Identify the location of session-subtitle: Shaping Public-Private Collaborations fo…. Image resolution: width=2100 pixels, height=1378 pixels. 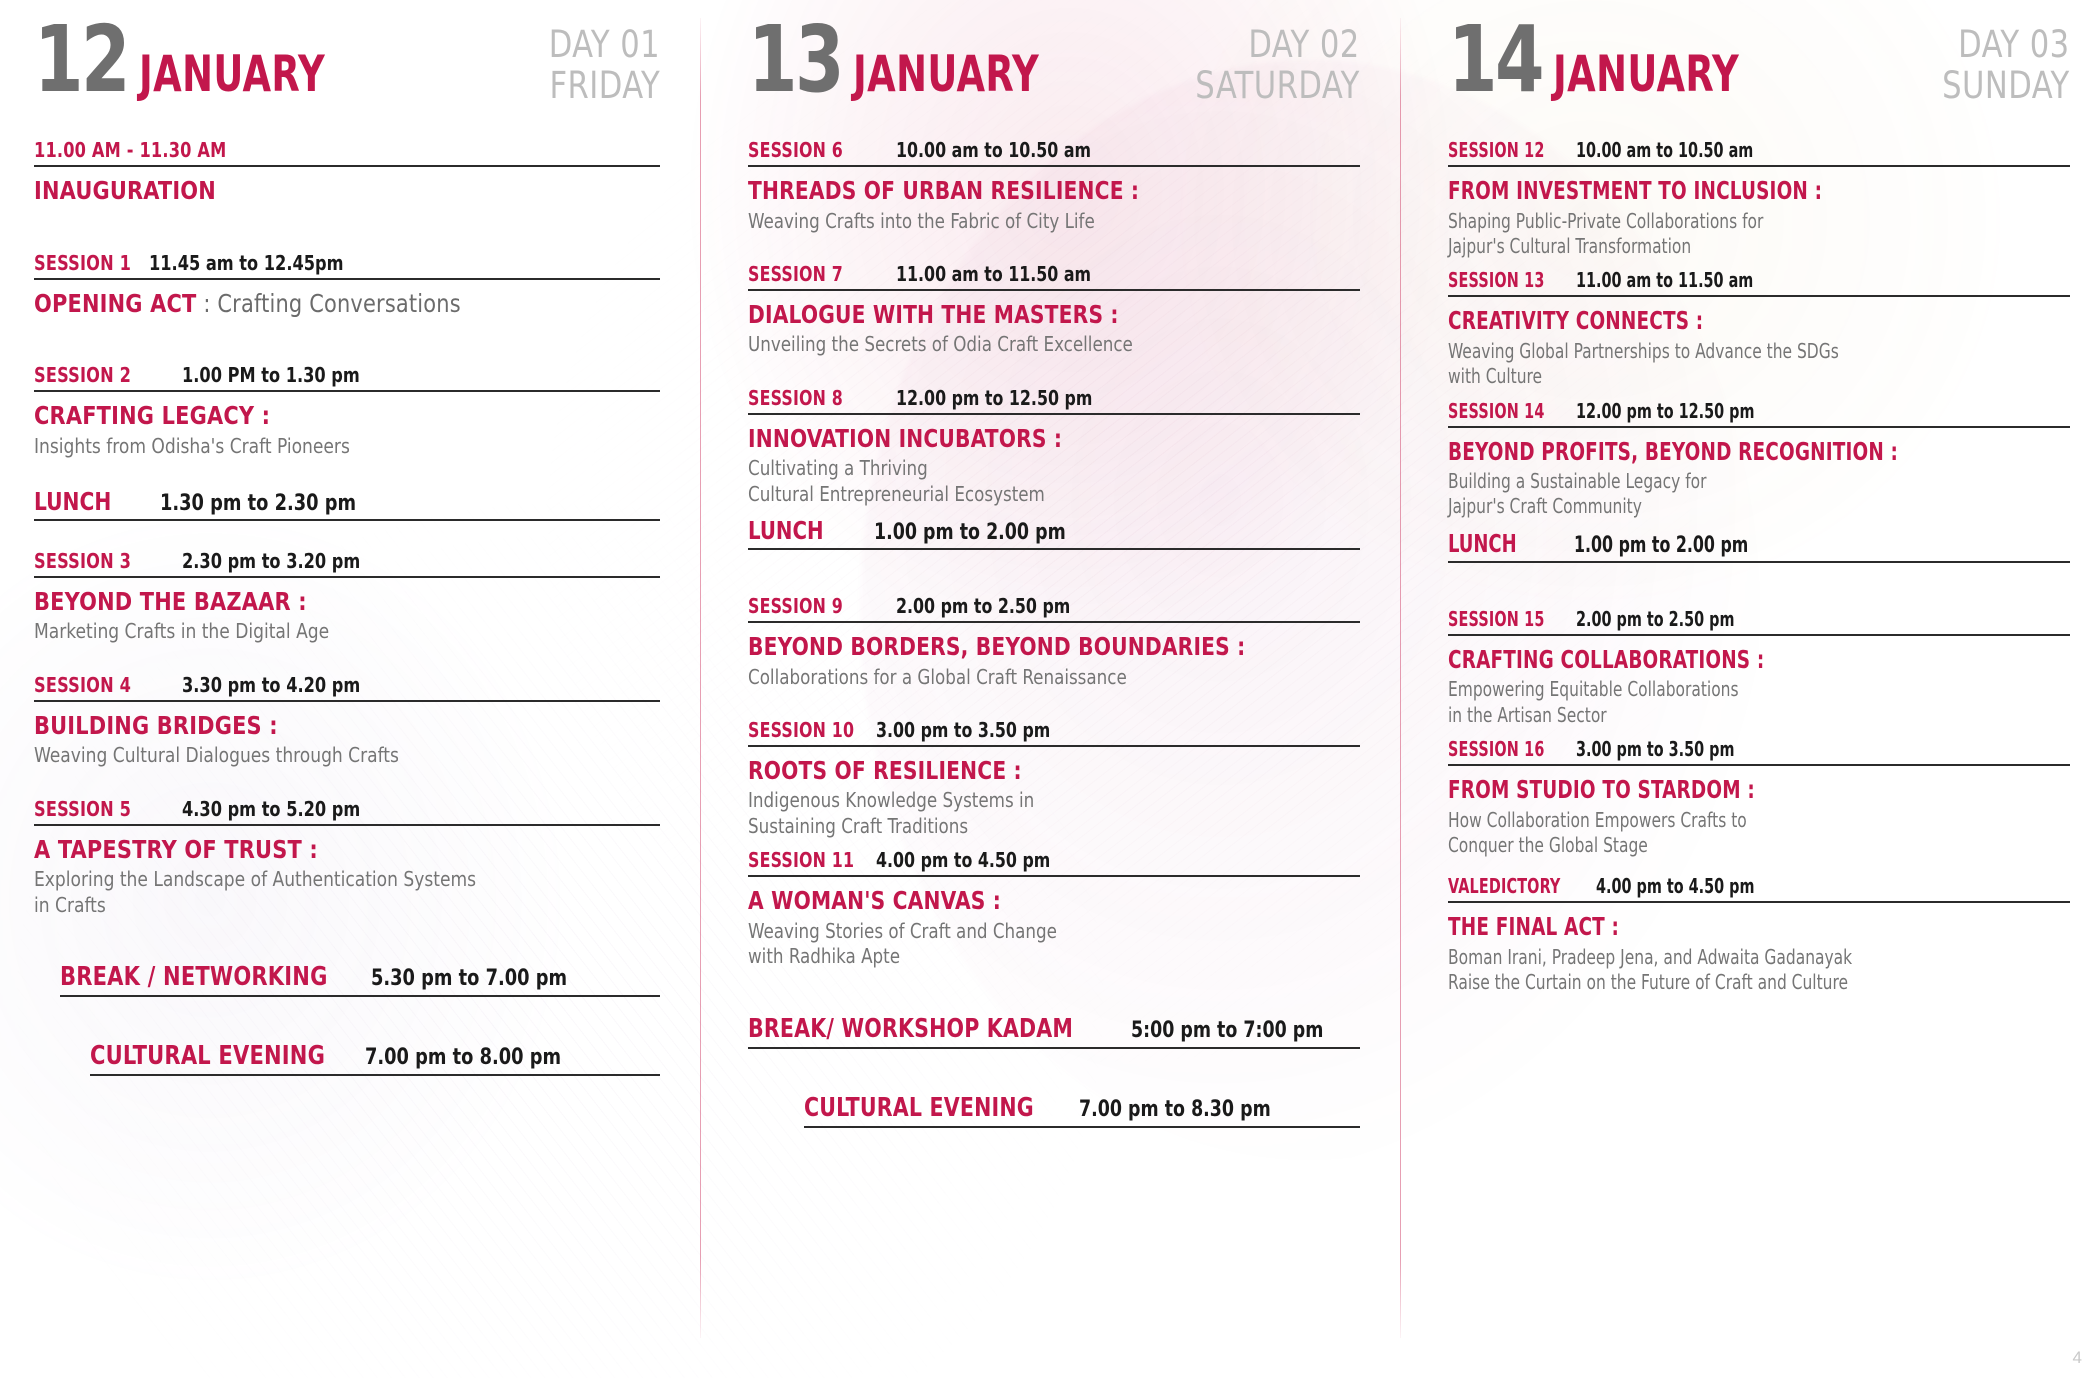
(1606, 233).